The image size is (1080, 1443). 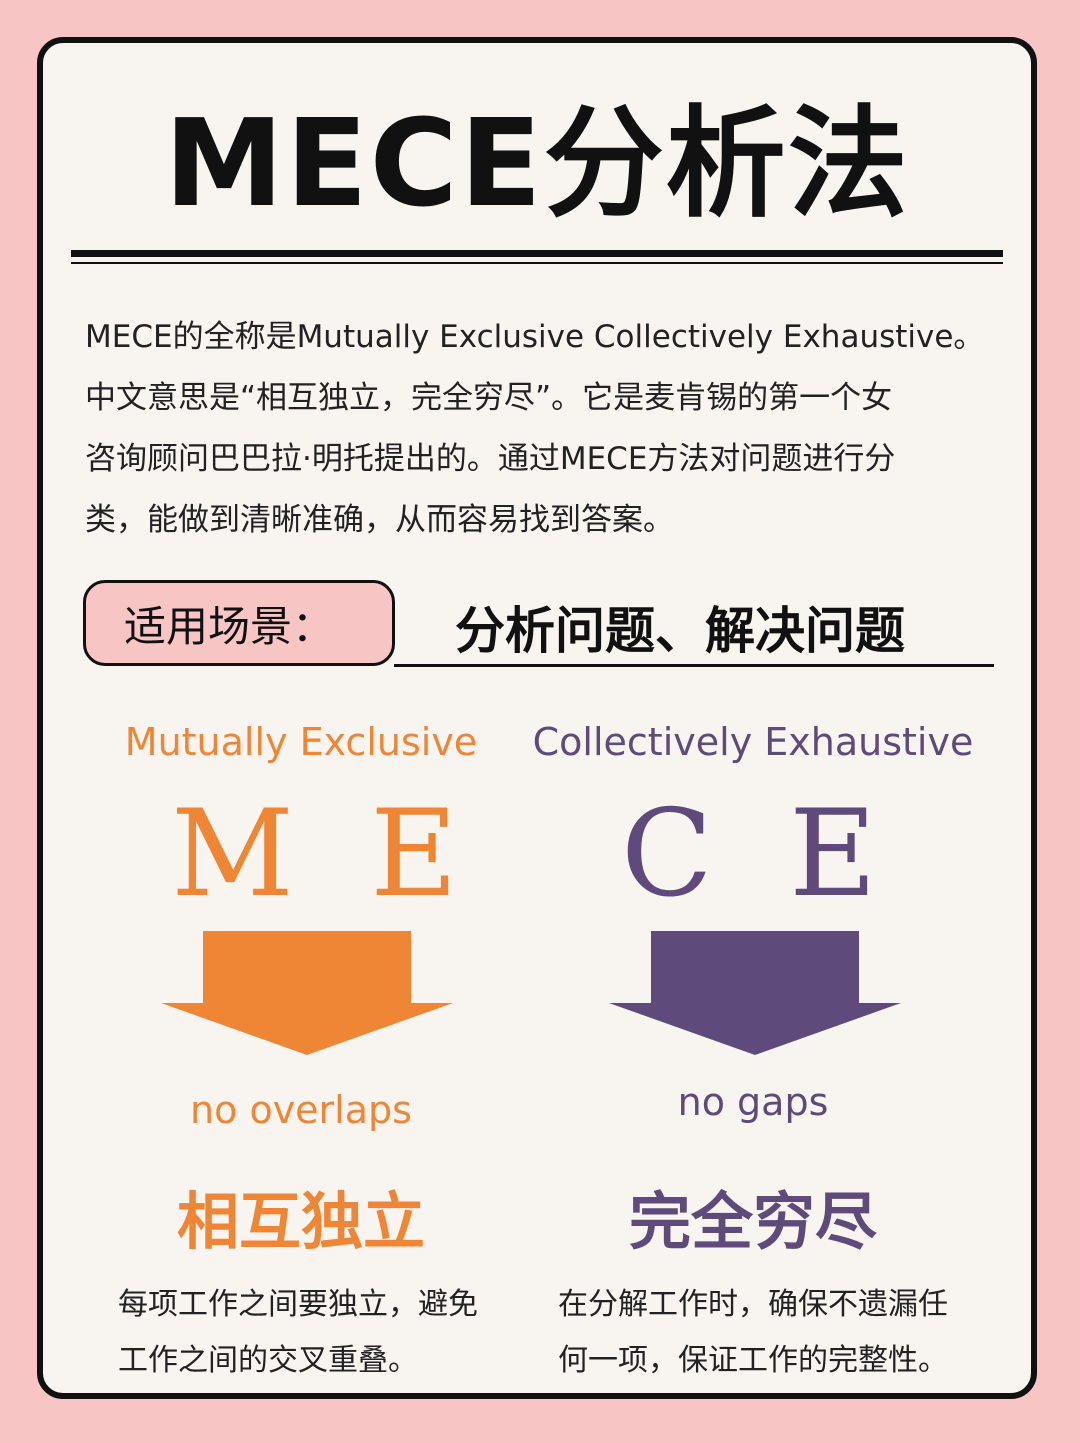 What do you see at coordinates (680, 631) in the screenshot?
I see `scene-value: 分析问题、解决问题` at bounding box center [680, 631].